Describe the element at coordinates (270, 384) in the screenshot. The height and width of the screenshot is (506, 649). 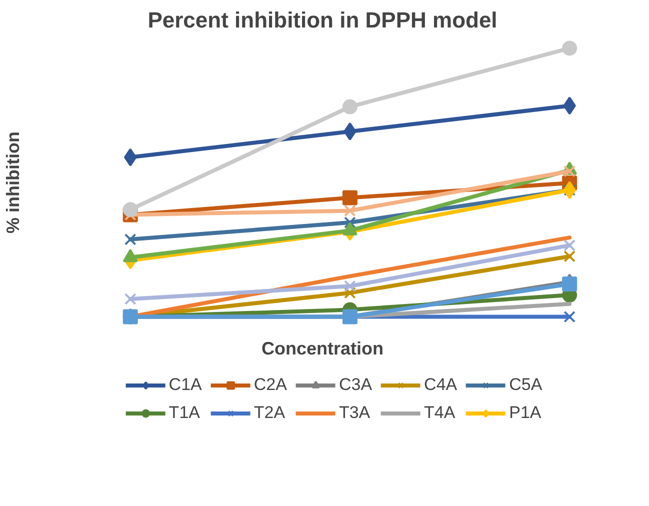
I see `legend-label: C2A` at that location.